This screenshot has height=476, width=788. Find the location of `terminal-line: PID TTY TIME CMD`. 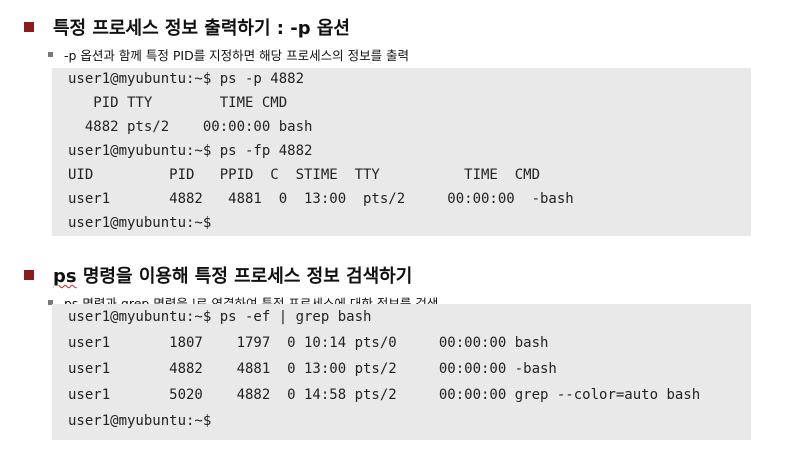

terminal-line: PID TTY TIME CMD is located at coordinates (178, 103).